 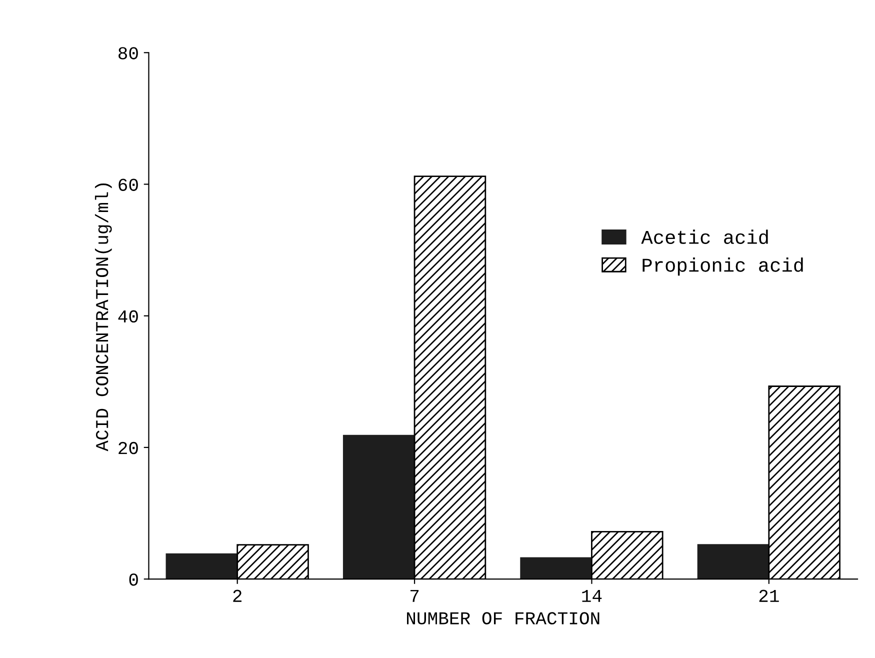 I want to click on y-tick-label: 60, so click(x=128, y=184).